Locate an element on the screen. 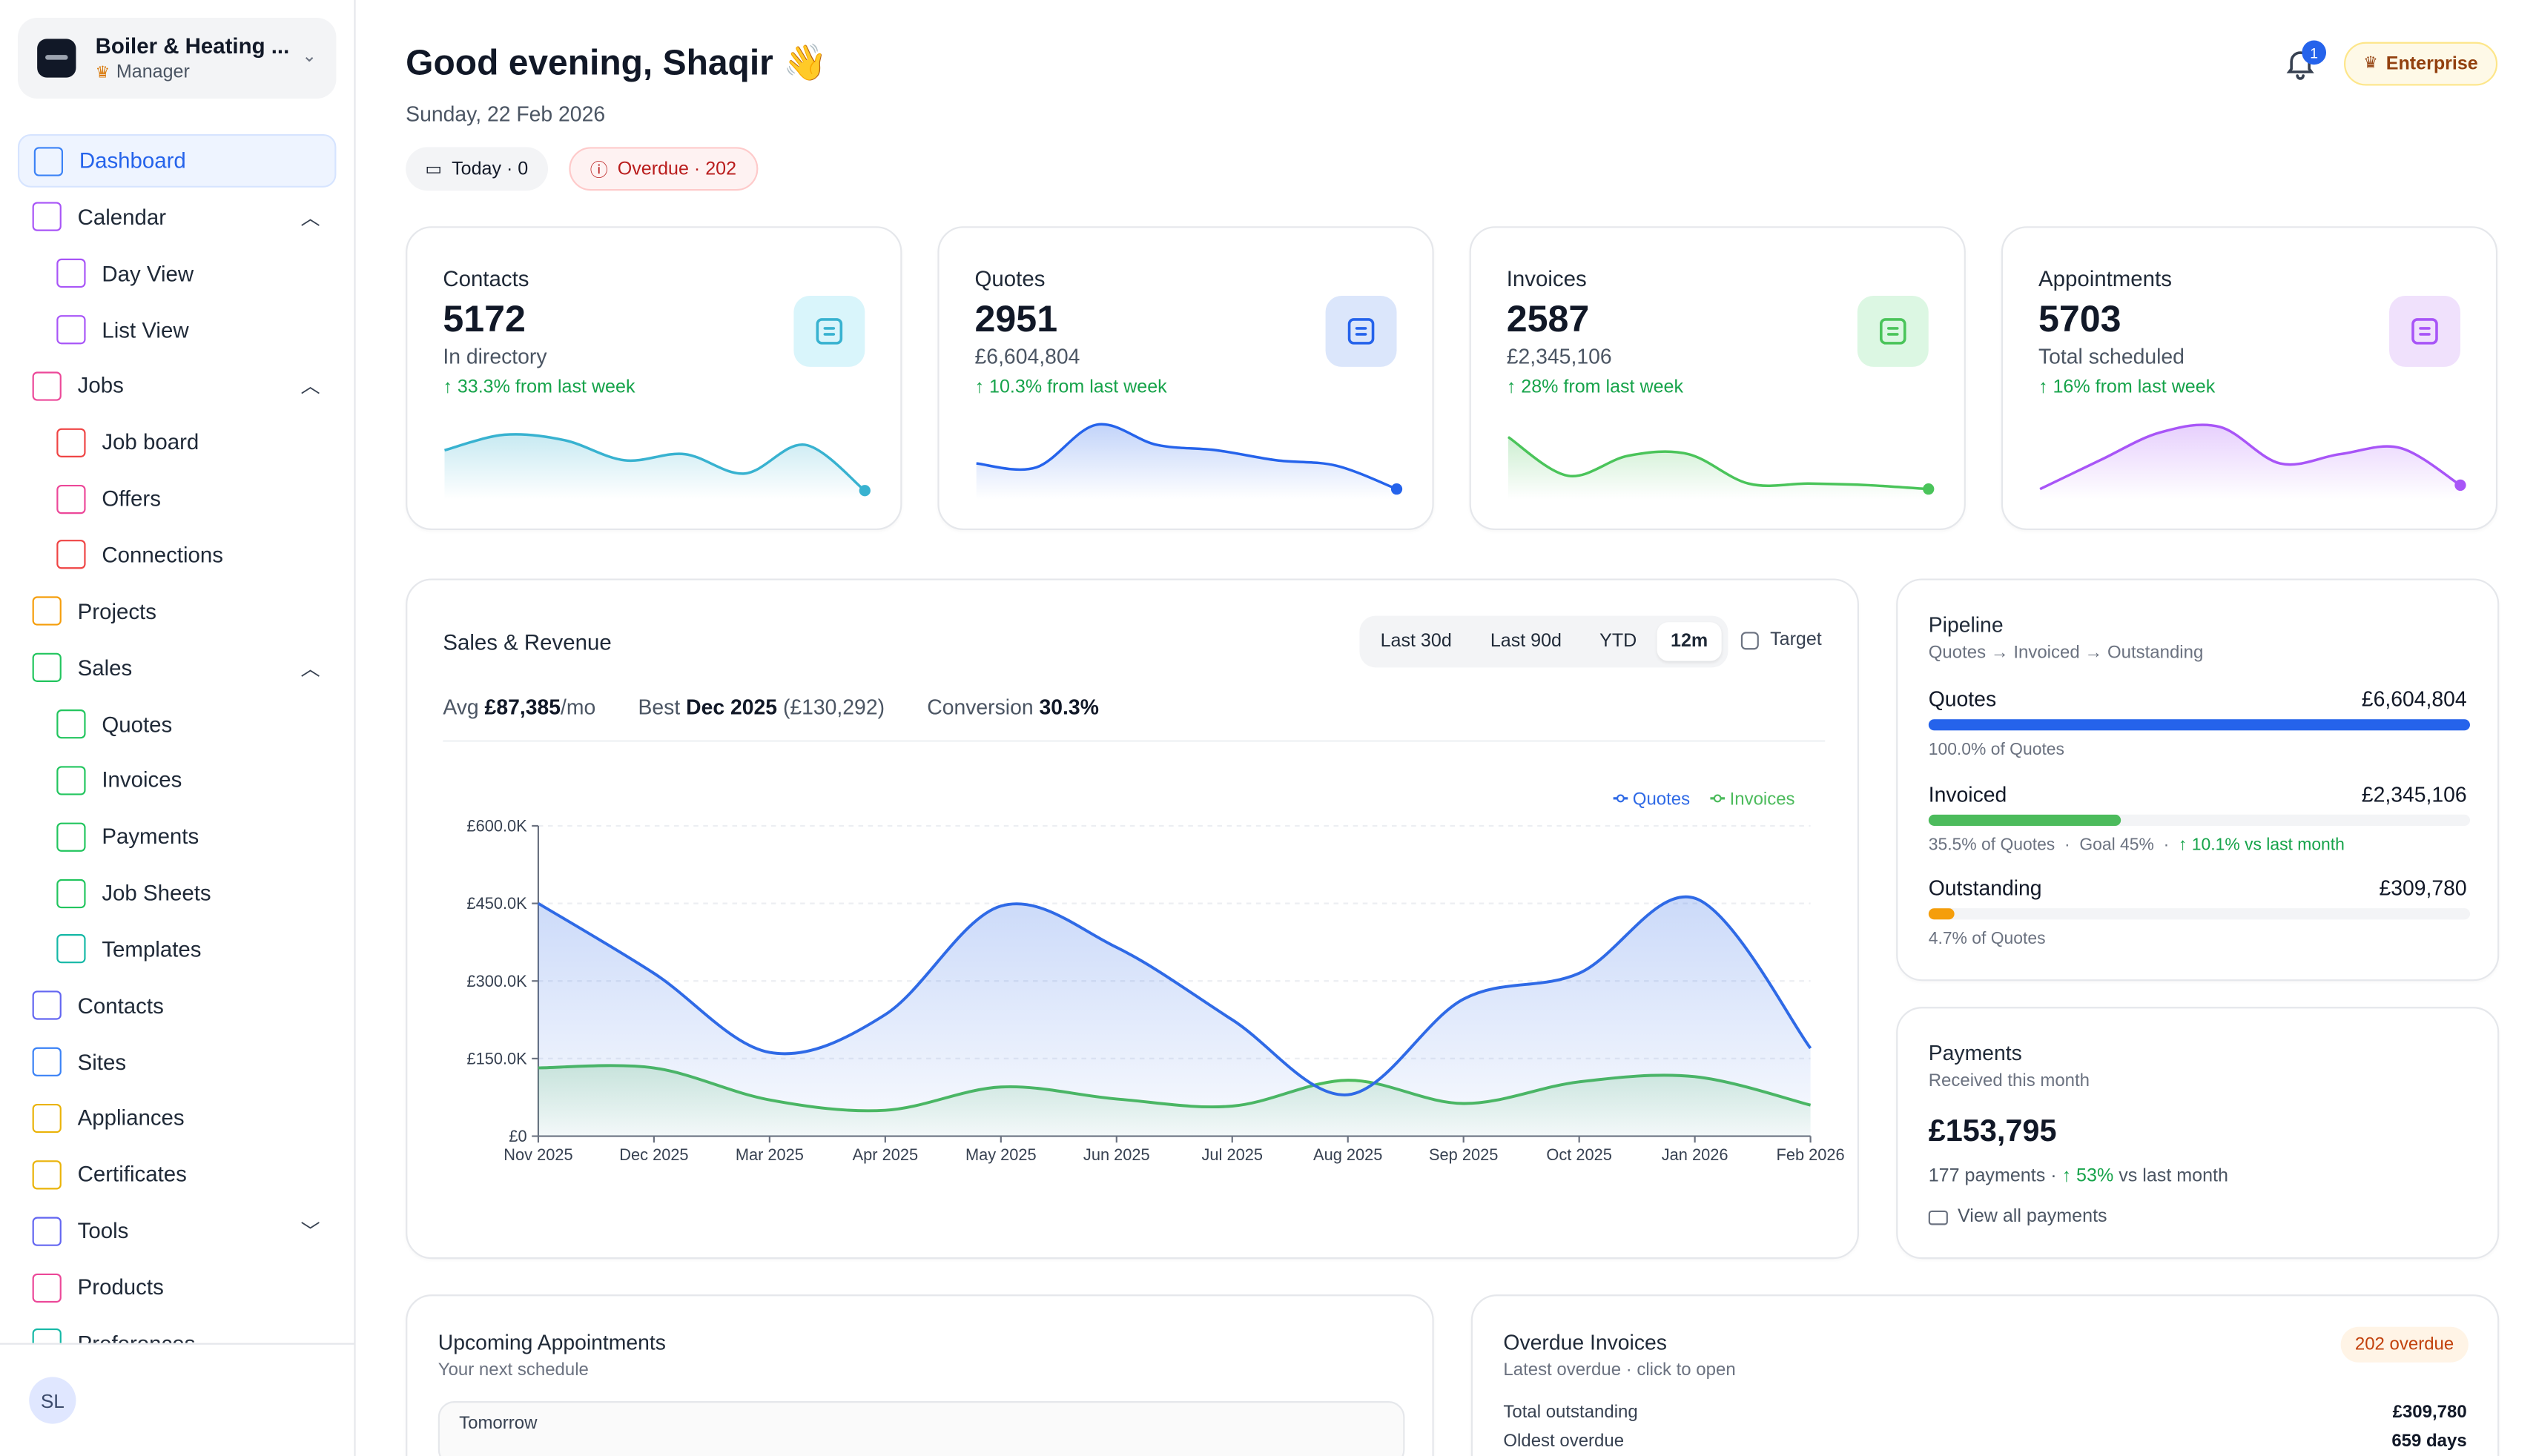  sidebar-item-label: Sales is located at coordinates (105, 668).